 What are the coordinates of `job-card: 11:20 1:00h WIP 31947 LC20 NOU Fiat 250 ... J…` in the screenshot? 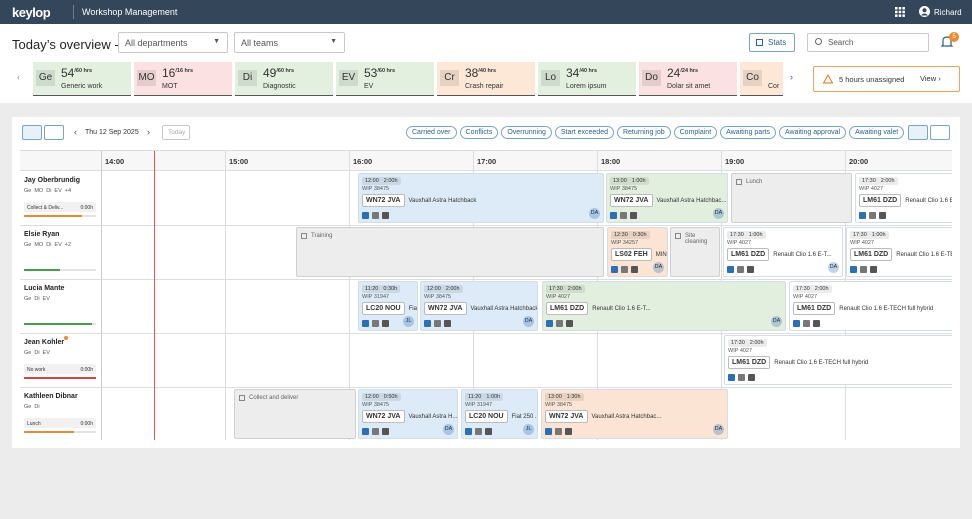 It's located at (499, 414).